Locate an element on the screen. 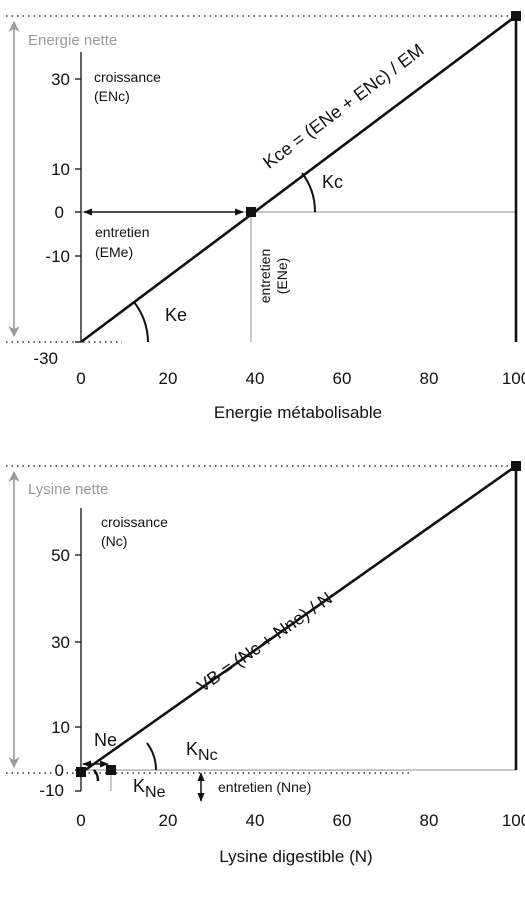 Image resolution: width=525 pixels, height=899 pixels. label-kne-sub: Ne is located at coordinates (155, 792).